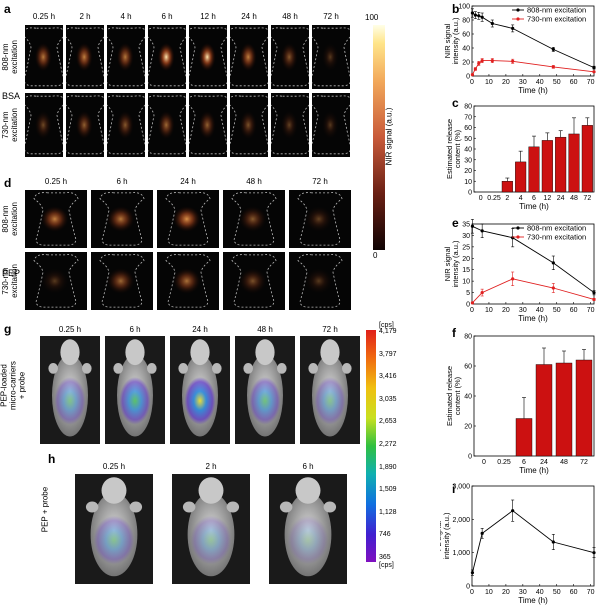 This screenshot has width=600, height=607. What do you see at coordinates (388, 377) in the screenshot?
I see `fl-colorbar-tick: 3,416` at bounding box center [388, 377].